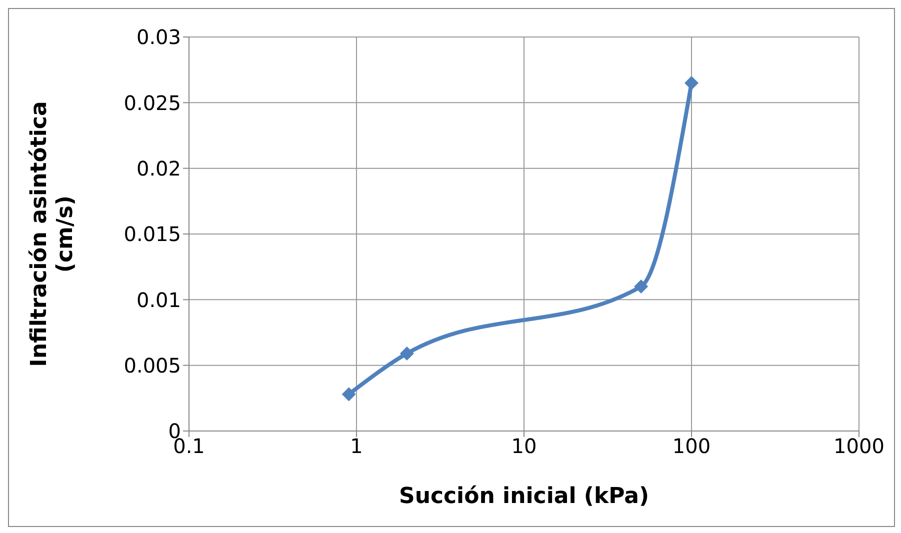 Image resolution: width=901 pixels, height=533 pixels. I want to click on y-tick-label: 0.005, so click(152, 365).